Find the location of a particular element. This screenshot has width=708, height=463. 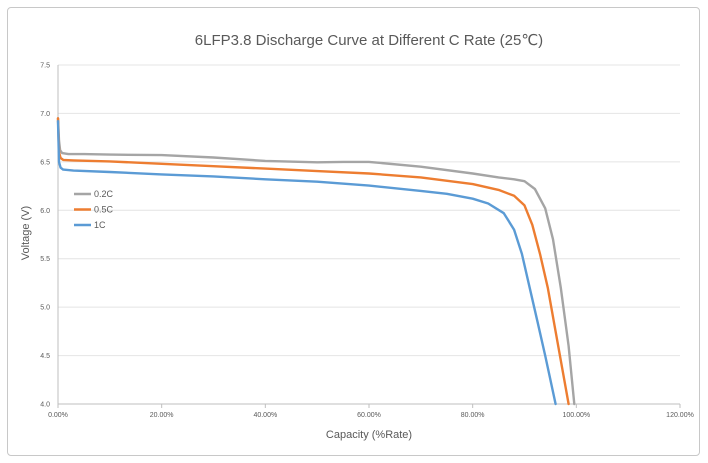

y-tick-label: 4.0 is located at coordinates (45, 405).